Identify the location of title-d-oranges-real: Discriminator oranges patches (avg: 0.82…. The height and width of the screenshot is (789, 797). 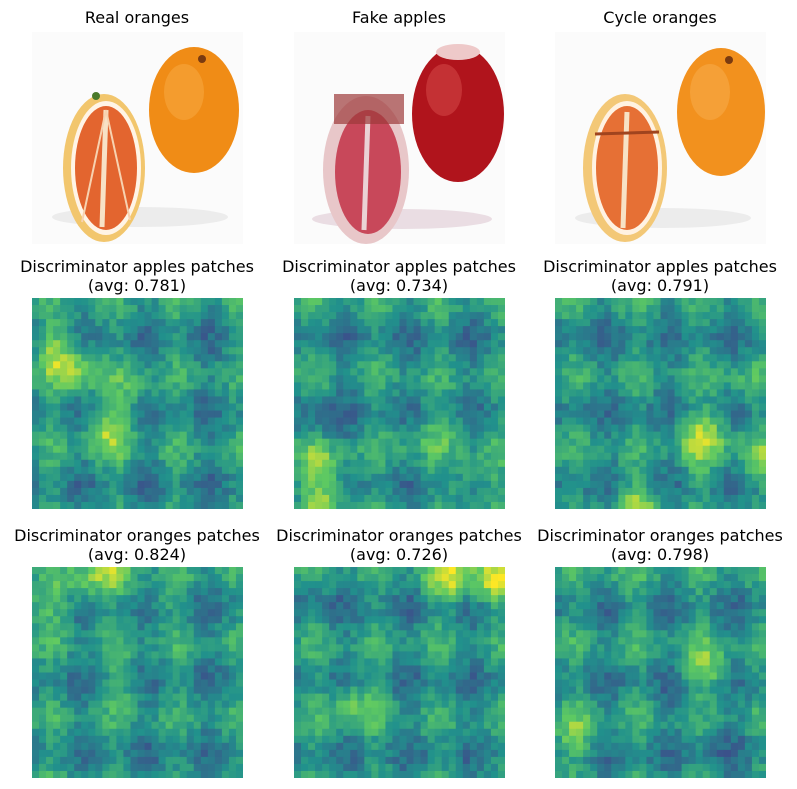
(137, 545).